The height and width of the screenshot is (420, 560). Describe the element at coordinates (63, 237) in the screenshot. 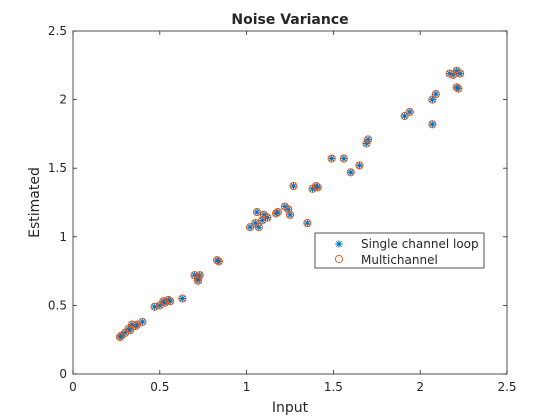

I see `y-tick-label: 1` at that location.